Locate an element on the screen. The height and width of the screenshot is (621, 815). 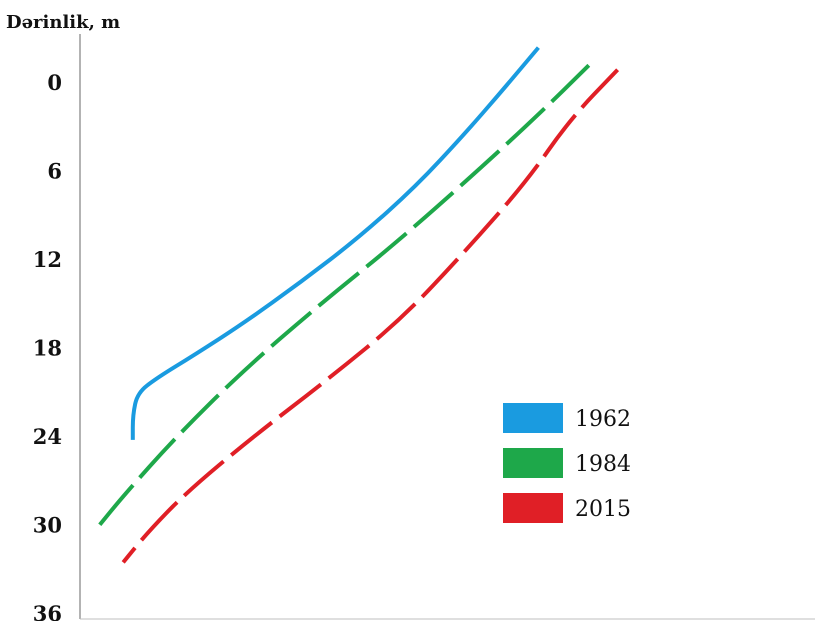
y-tick-label: 24 is located at coordinates (47, 436).